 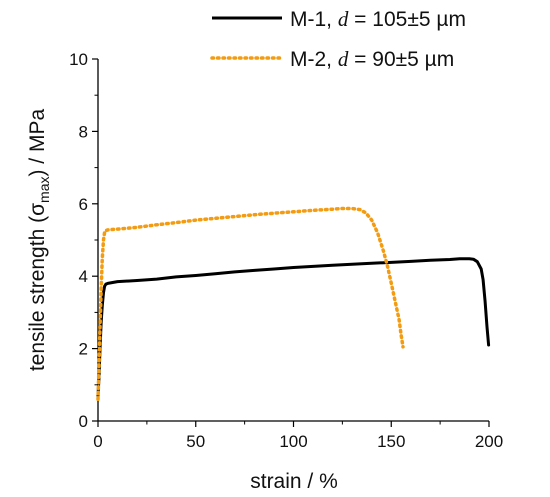 What do you see at coordinates (37, 143) in the screenshot?
I see `y-axis-title-suffix: ) / MPa` at bounding box center [37, 143].